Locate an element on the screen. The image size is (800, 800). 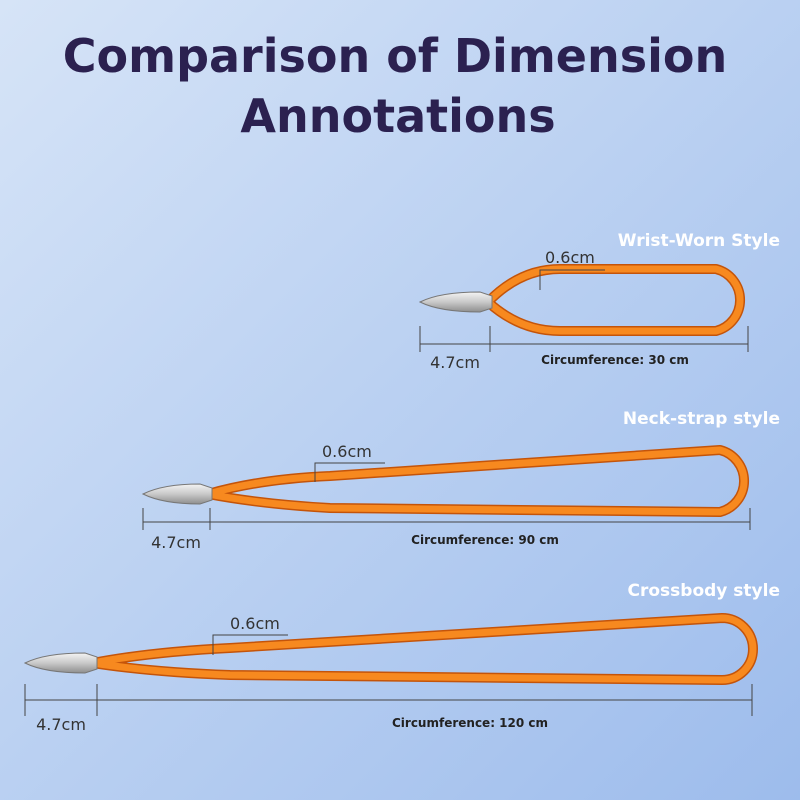
title-line: Annotations is located at coordinates (397, 116).